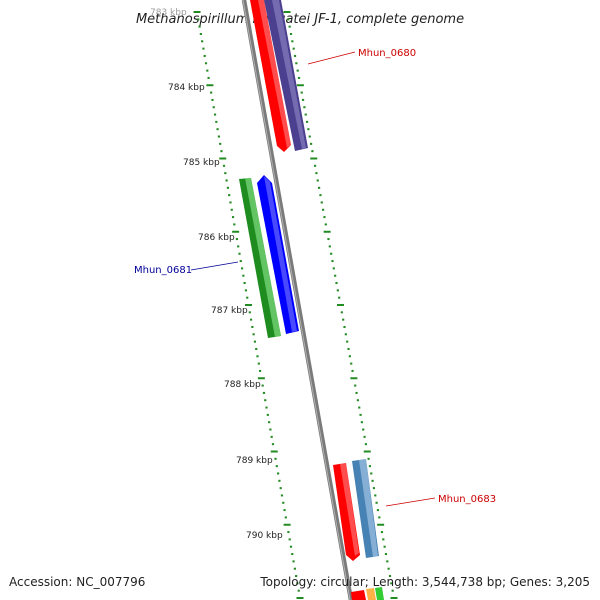  Describe the element at coordinates (367, 593) in the screenshot. I see `cds-feature-bottom-edge` at that location.